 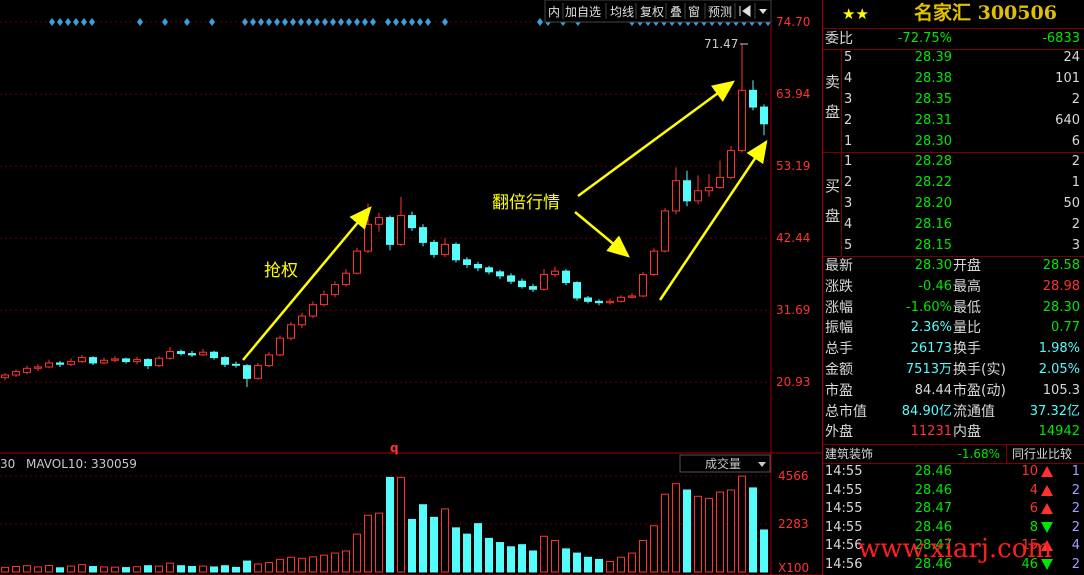 What do you see at coordinates (933, 182) in the screenshot?
I see `price: 28.22` at bounding box center [933, 182].